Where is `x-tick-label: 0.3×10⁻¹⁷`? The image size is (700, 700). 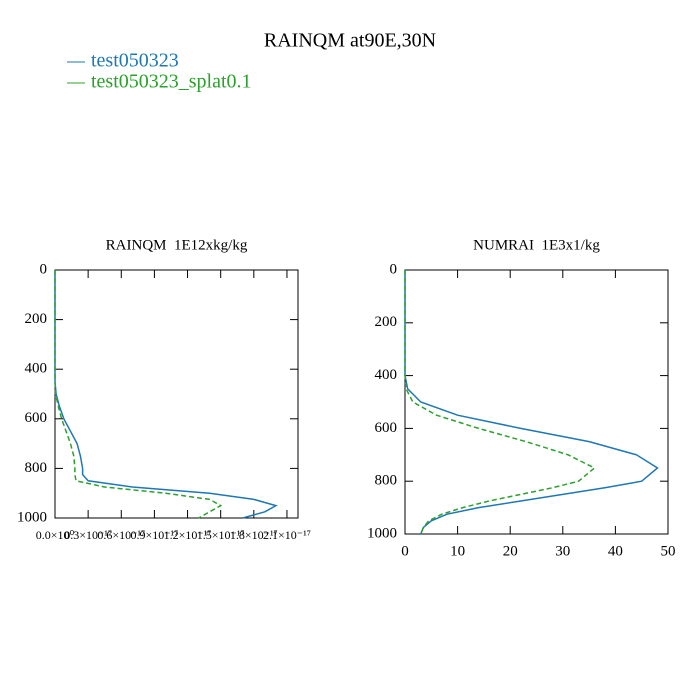
x-tick-label: 0.3×10⁻¹⁷ is located at coordinates (88, 535).